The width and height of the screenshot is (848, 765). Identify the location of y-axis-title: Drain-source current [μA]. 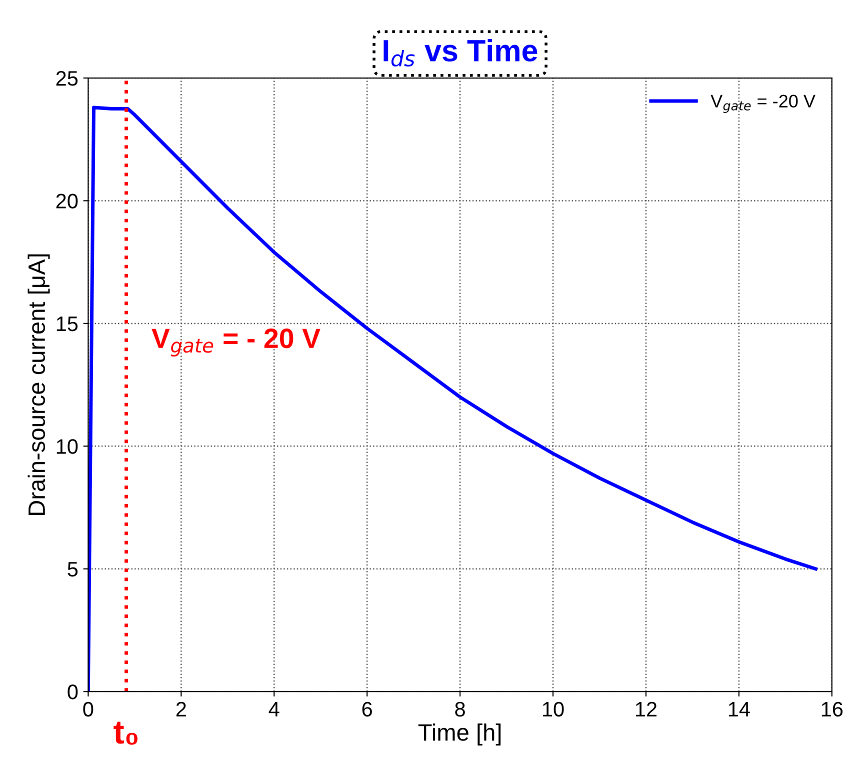
(39, 384).